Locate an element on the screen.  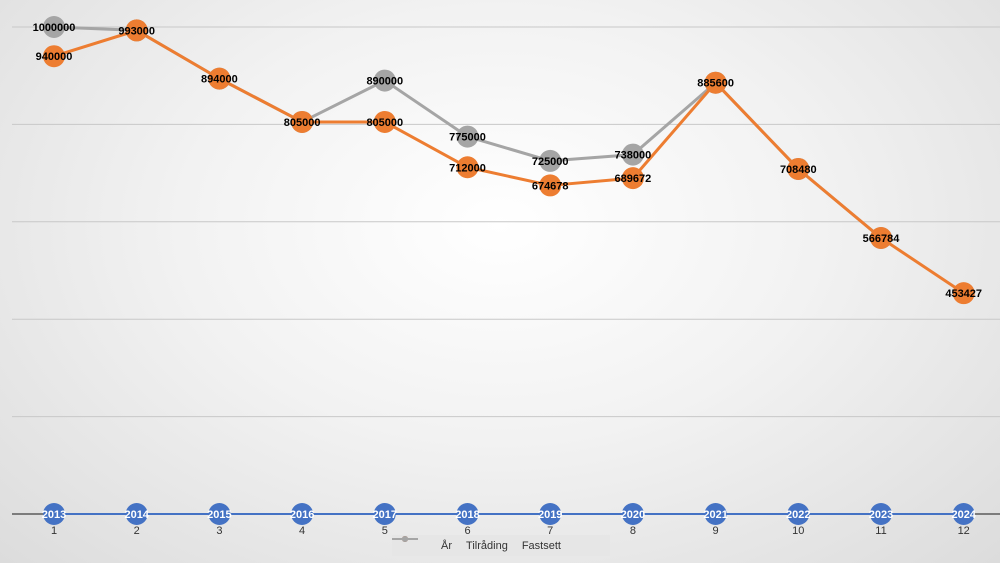
data-label-ar: 2016 is located at coordinates (302, 515).